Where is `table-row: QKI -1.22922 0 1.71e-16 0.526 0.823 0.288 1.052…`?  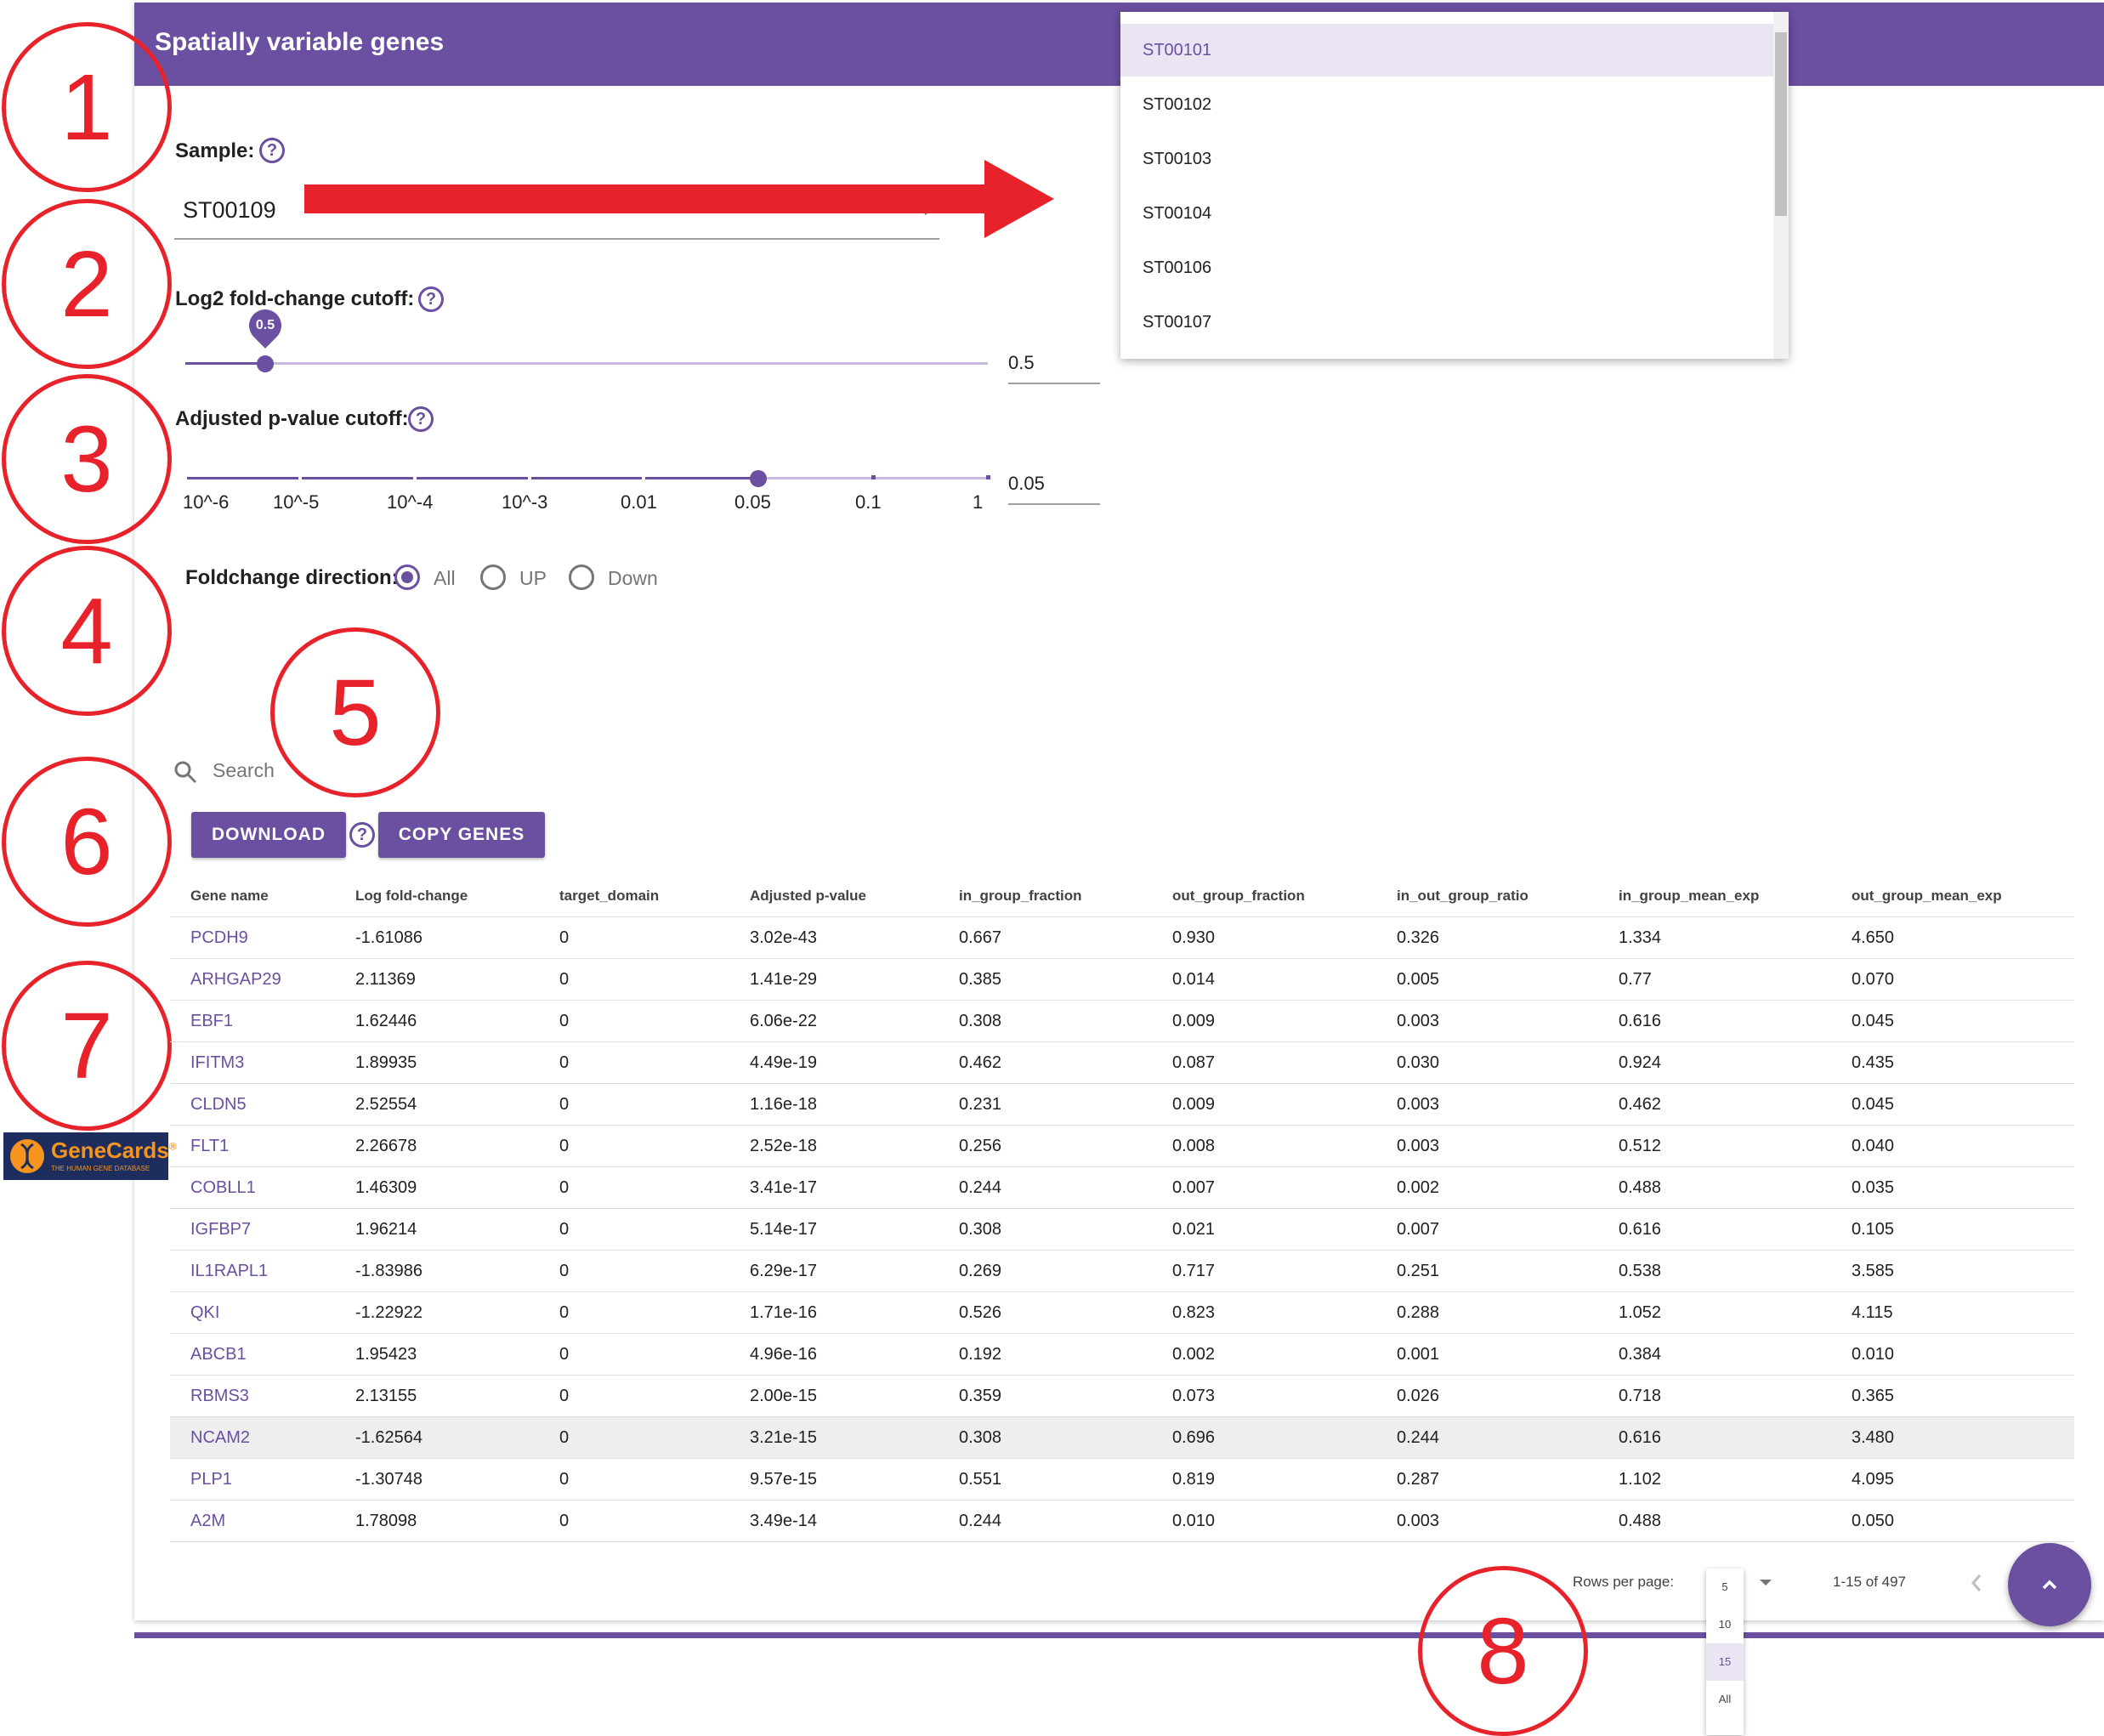
table-row: QKI -1.22922 0 1.71e-16 0.526 0.823 0.288 1.052… is located at coordinates (1122, 1313).